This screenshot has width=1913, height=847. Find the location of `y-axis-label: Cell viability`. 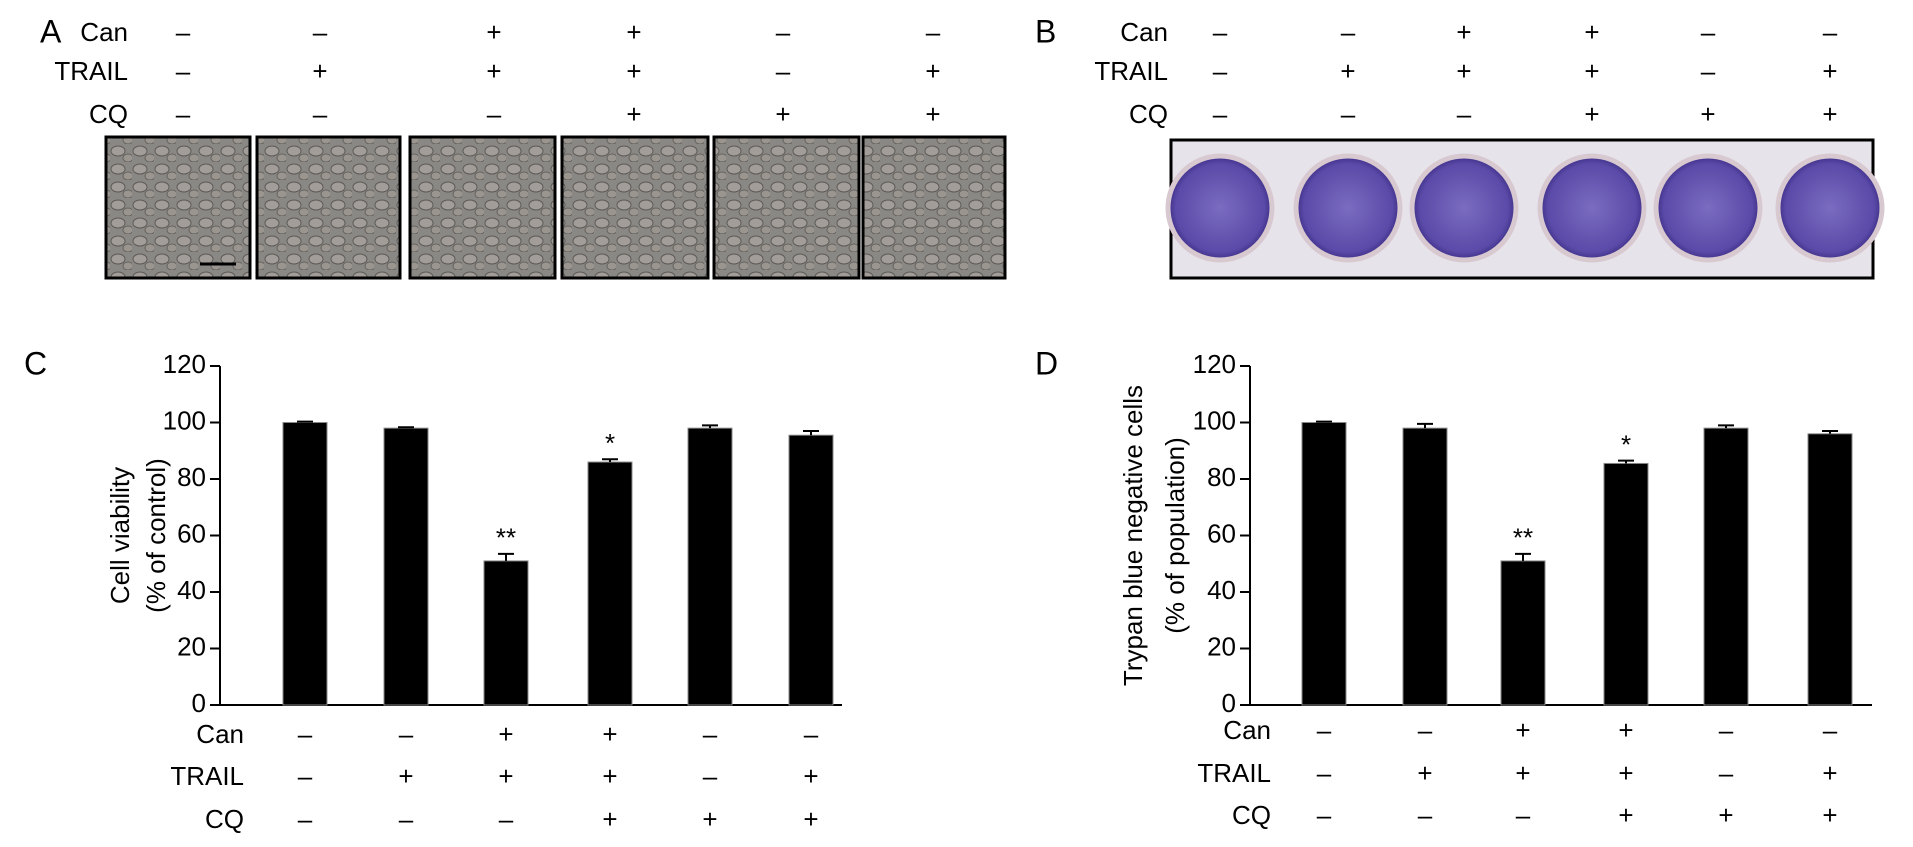

y-axis-label: Cell viability is located at coordinates (120, 535).